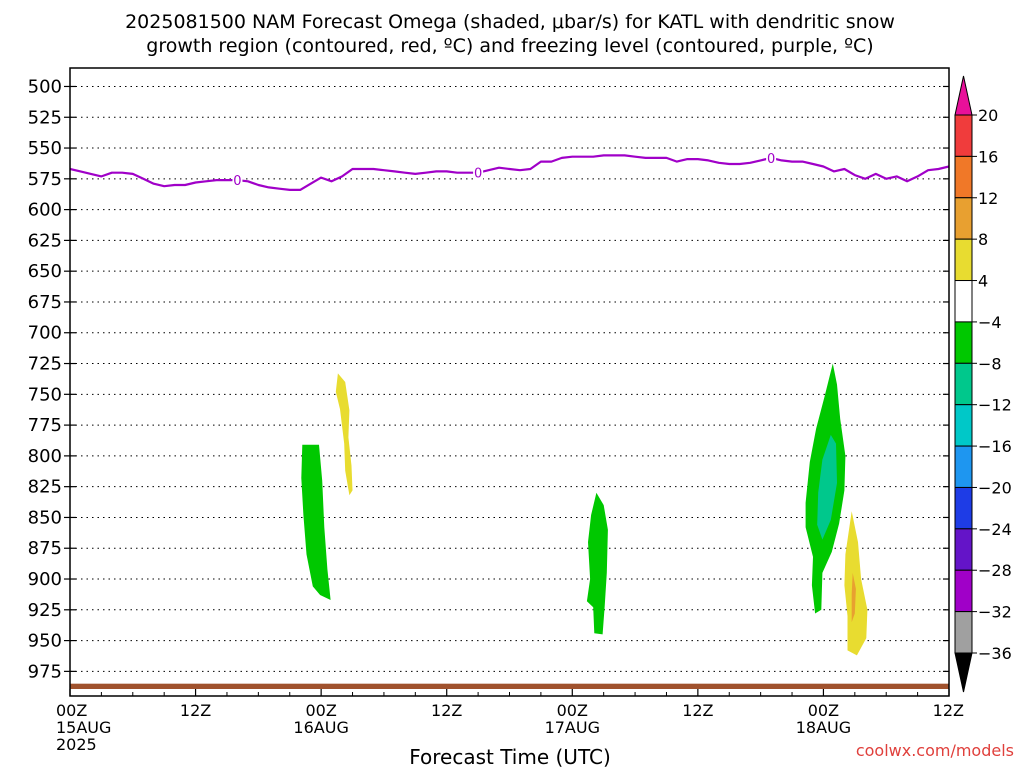 The width and height of the screenshot is (1024, 768). Describe the element at coordinates (823, 727) in the screenshot. I see `x-tick-label: 18AUG` at that location.